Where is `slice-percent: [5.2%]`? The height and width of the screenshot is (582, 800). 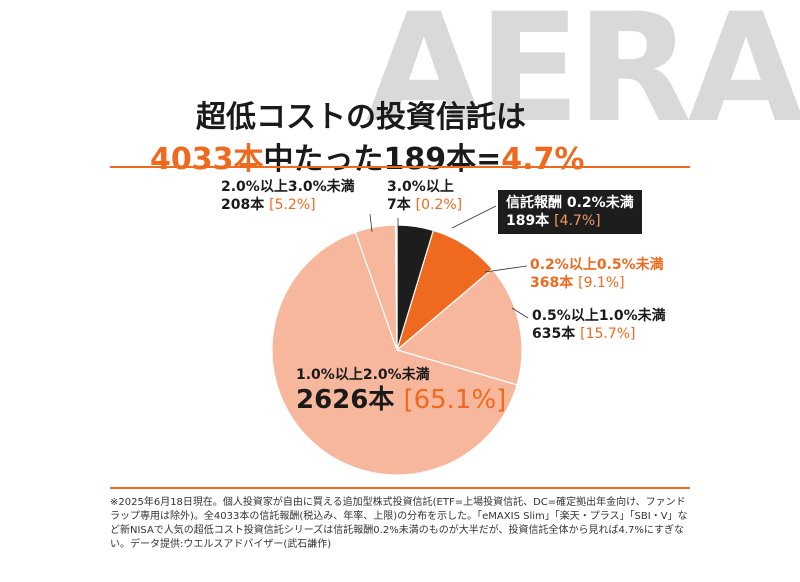
slice-percent: [5.2%] is located at coordinates (292, 205).